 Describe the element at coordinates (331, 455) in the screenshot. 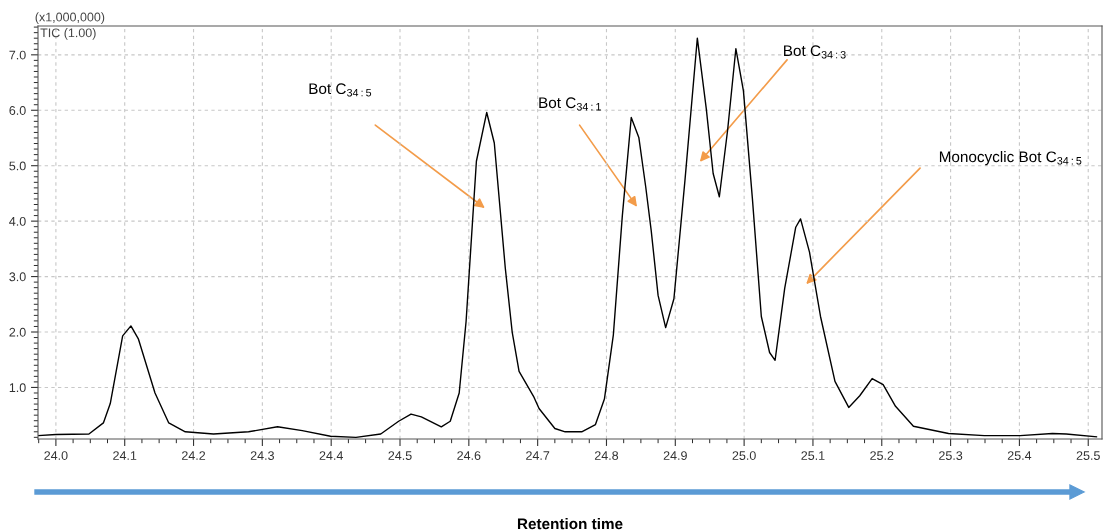

I see `x-tick-label: 24.4` at that location.